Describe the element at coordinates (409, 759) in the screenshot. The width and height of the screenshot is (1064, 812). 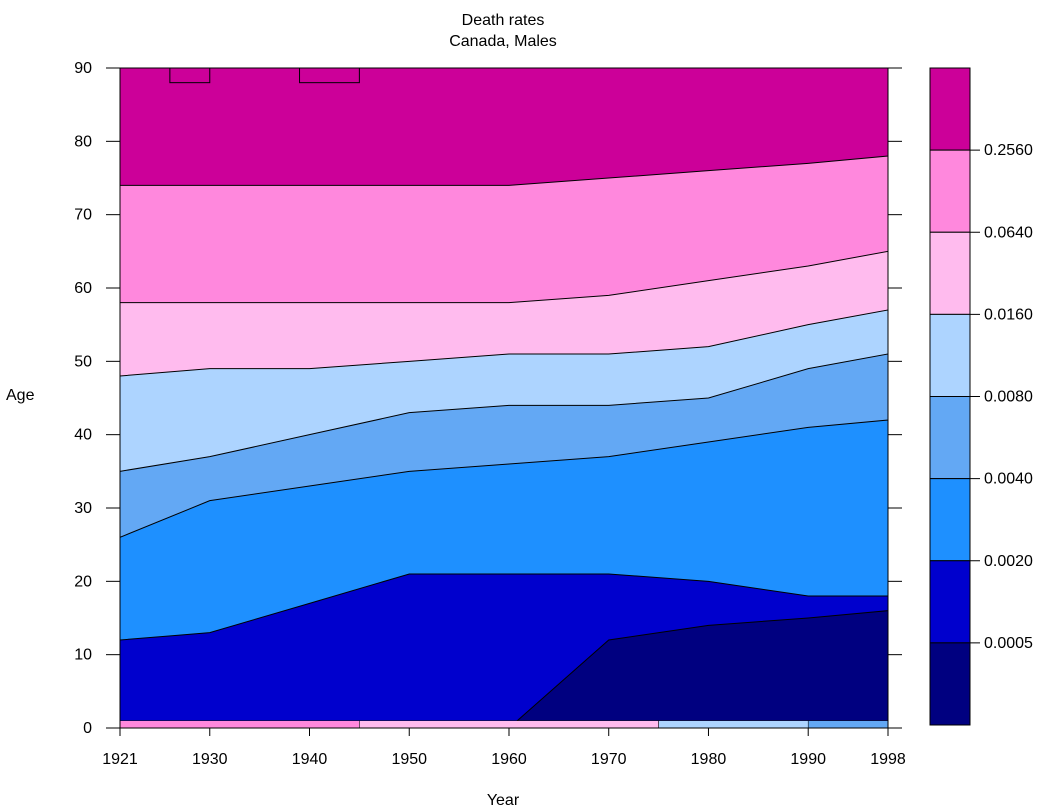
I see `x-tick-label: 1950` at that location.